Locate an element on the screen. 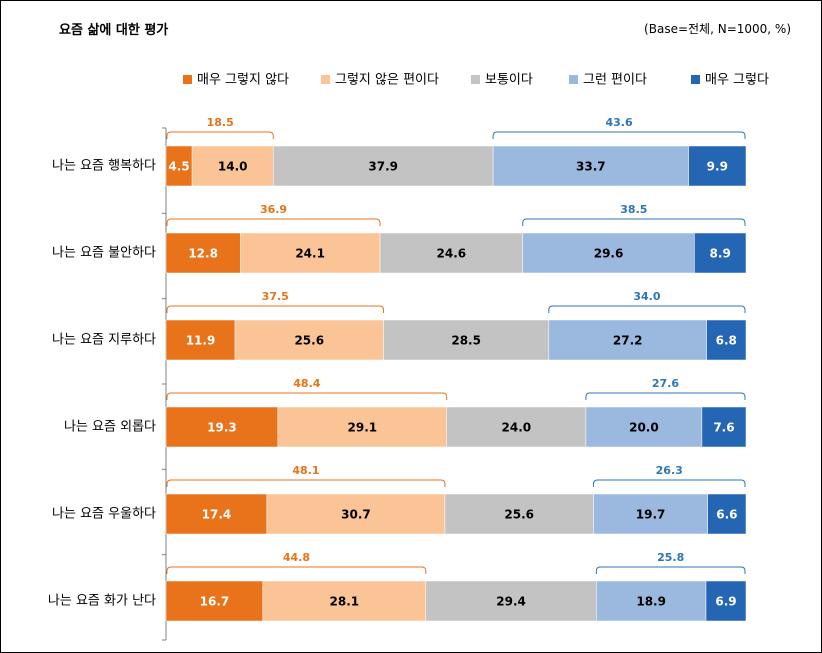 This screenshot has height=653, width=822. data-label-5-5: 6.6 is located at coordinates (726, 515).